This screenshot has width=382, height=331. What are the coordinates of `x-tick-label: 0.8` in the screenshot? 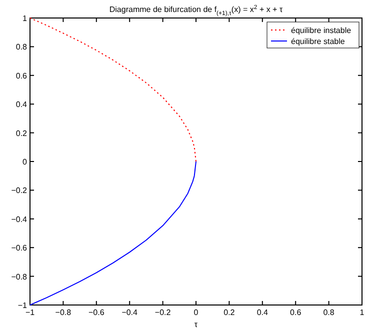 It's located at (329, 312).